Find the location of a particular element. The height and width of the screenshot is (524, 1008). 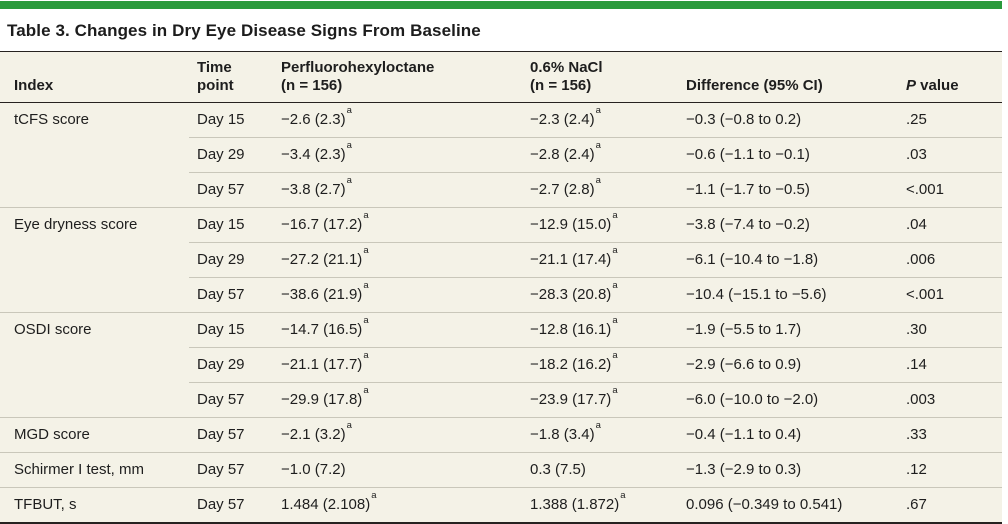

difference-value: −1.9 (−5.5 to 1.7) is located at coordinates (744, 329).